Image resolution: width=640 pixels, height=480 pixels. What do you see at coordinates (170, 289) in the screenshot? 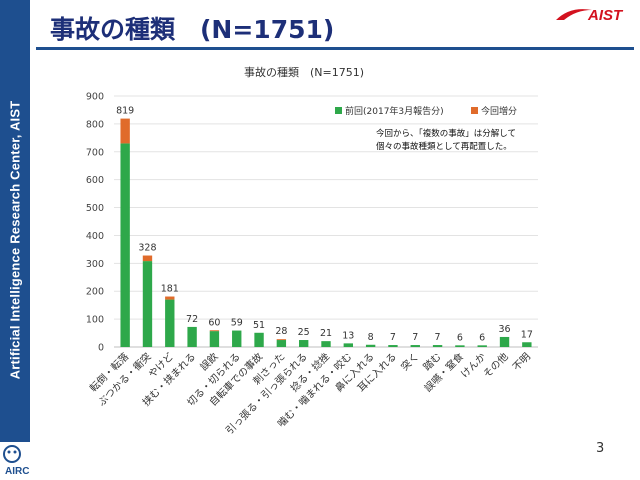
I see `data-label: 181` at bounding box center [170, 289].